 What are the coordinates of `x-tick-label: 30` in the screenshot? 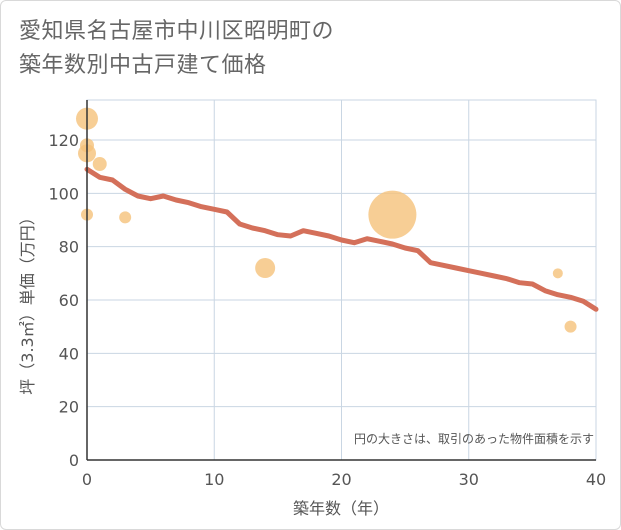 It's located at (469, 479).